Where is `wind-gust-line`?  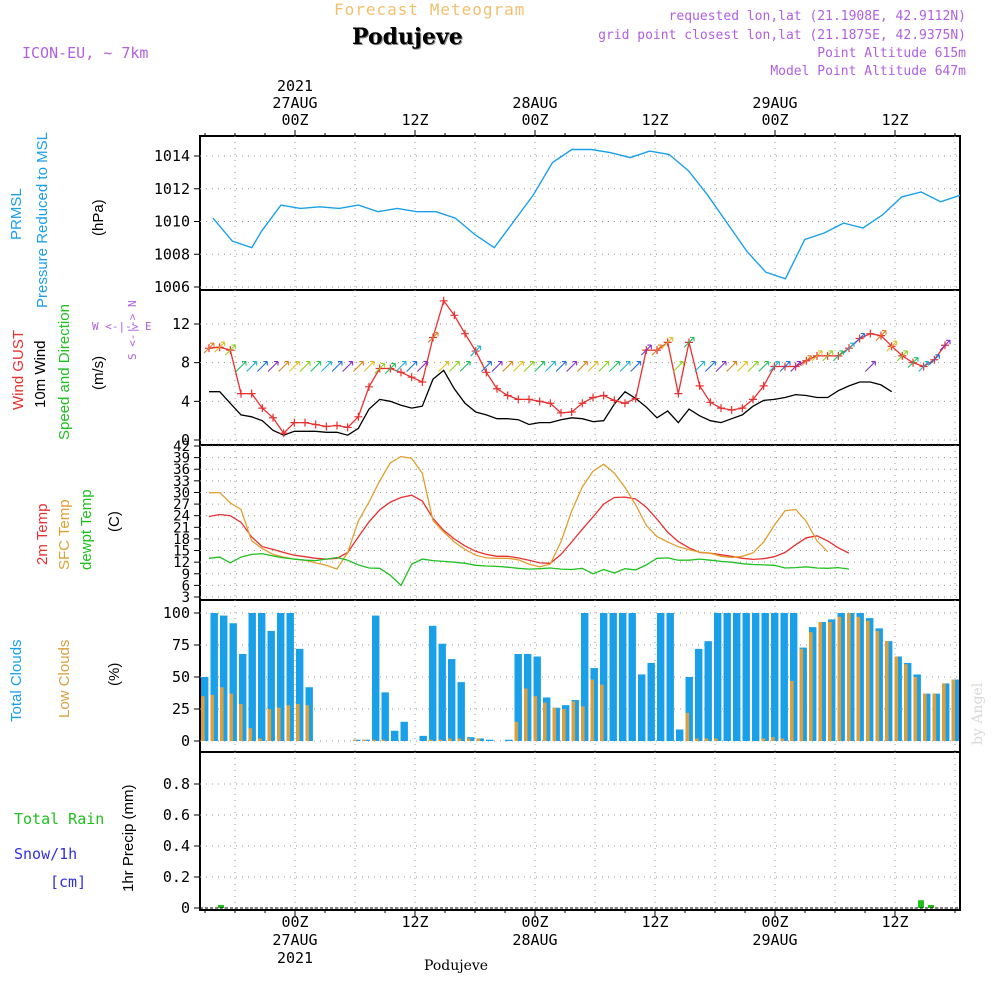
wind-gust-line is located at coordinates (577, 367).